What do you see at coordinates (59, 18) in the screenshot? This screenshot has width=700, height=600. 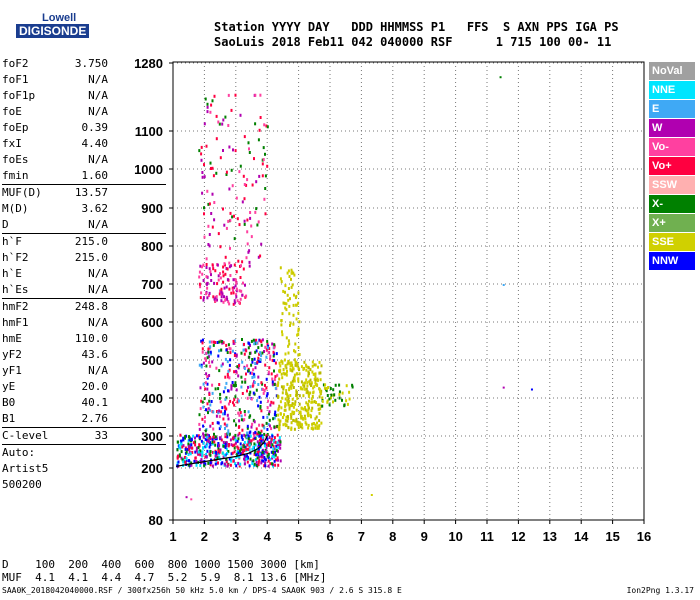 I see `logo-line1: Lowell` at bounding box center [59, 18].